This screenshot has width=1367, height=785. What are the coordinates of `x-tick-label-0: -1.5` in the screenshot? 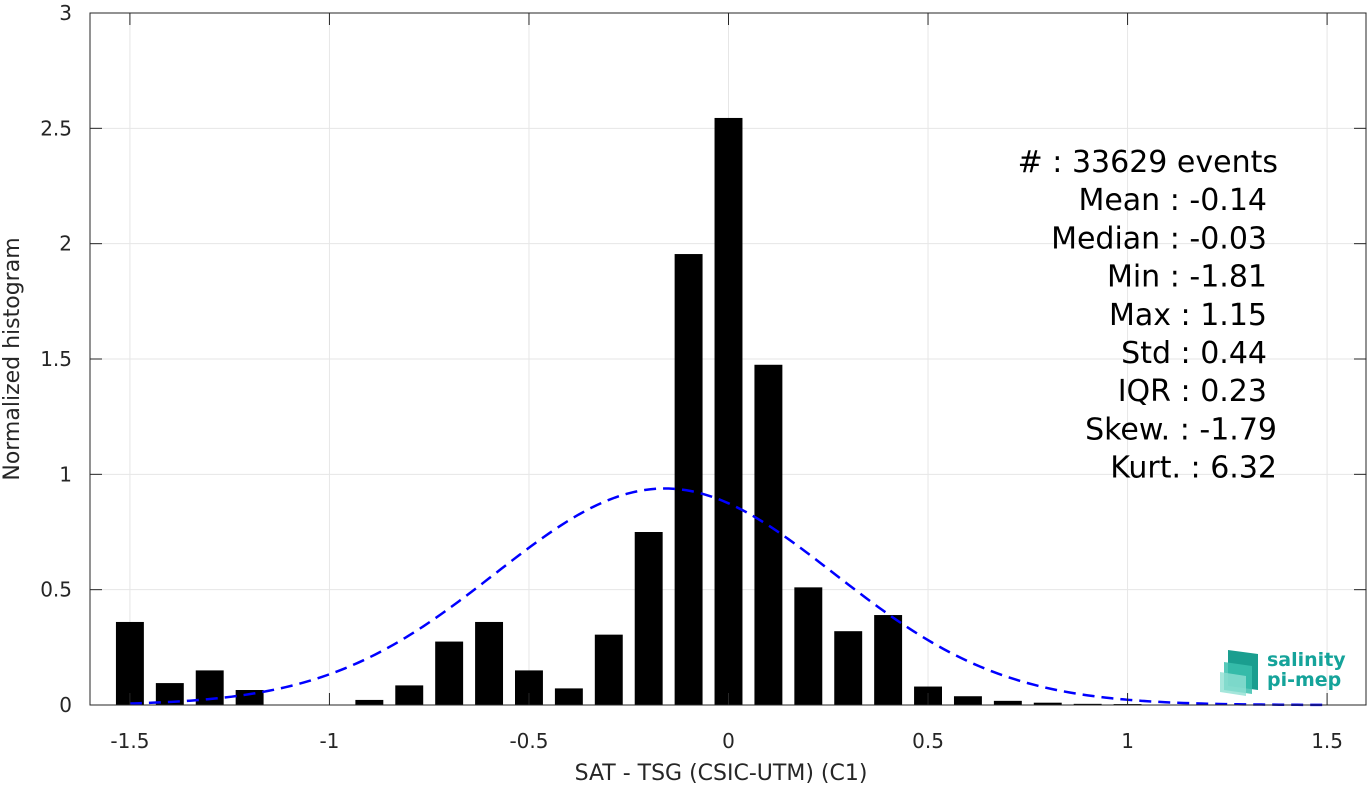 It's located at (129, 741).